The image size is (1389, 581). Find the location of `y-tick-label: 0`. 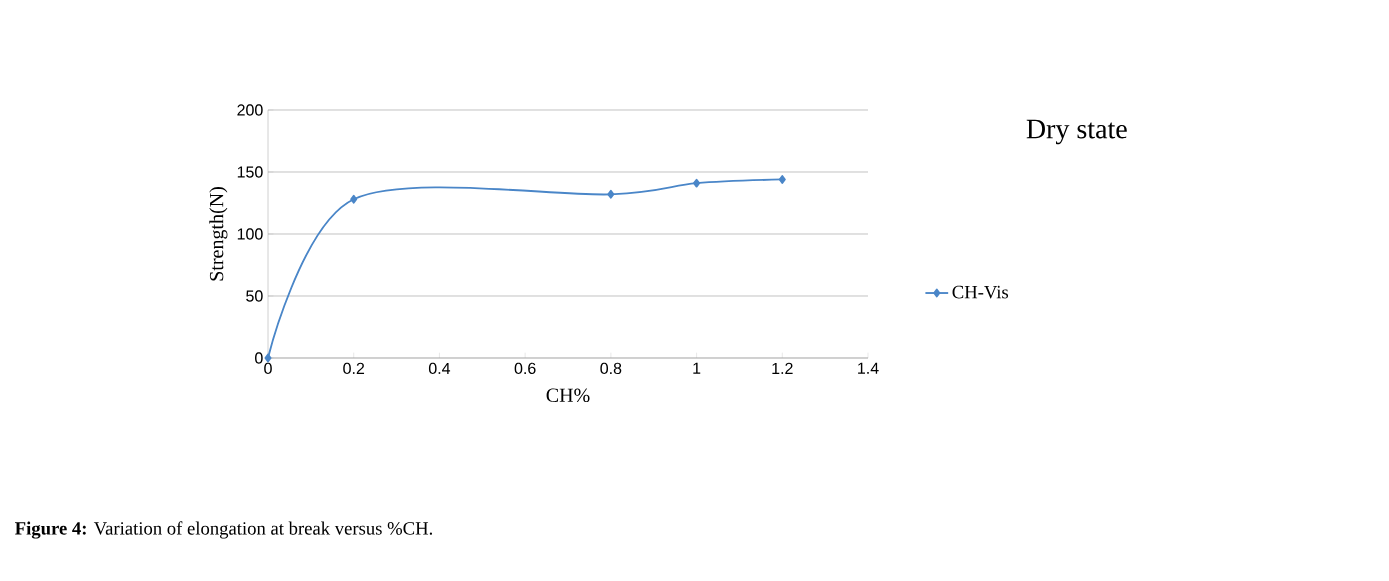

y-tick-label: 0 is located at coordinates (259, 358).